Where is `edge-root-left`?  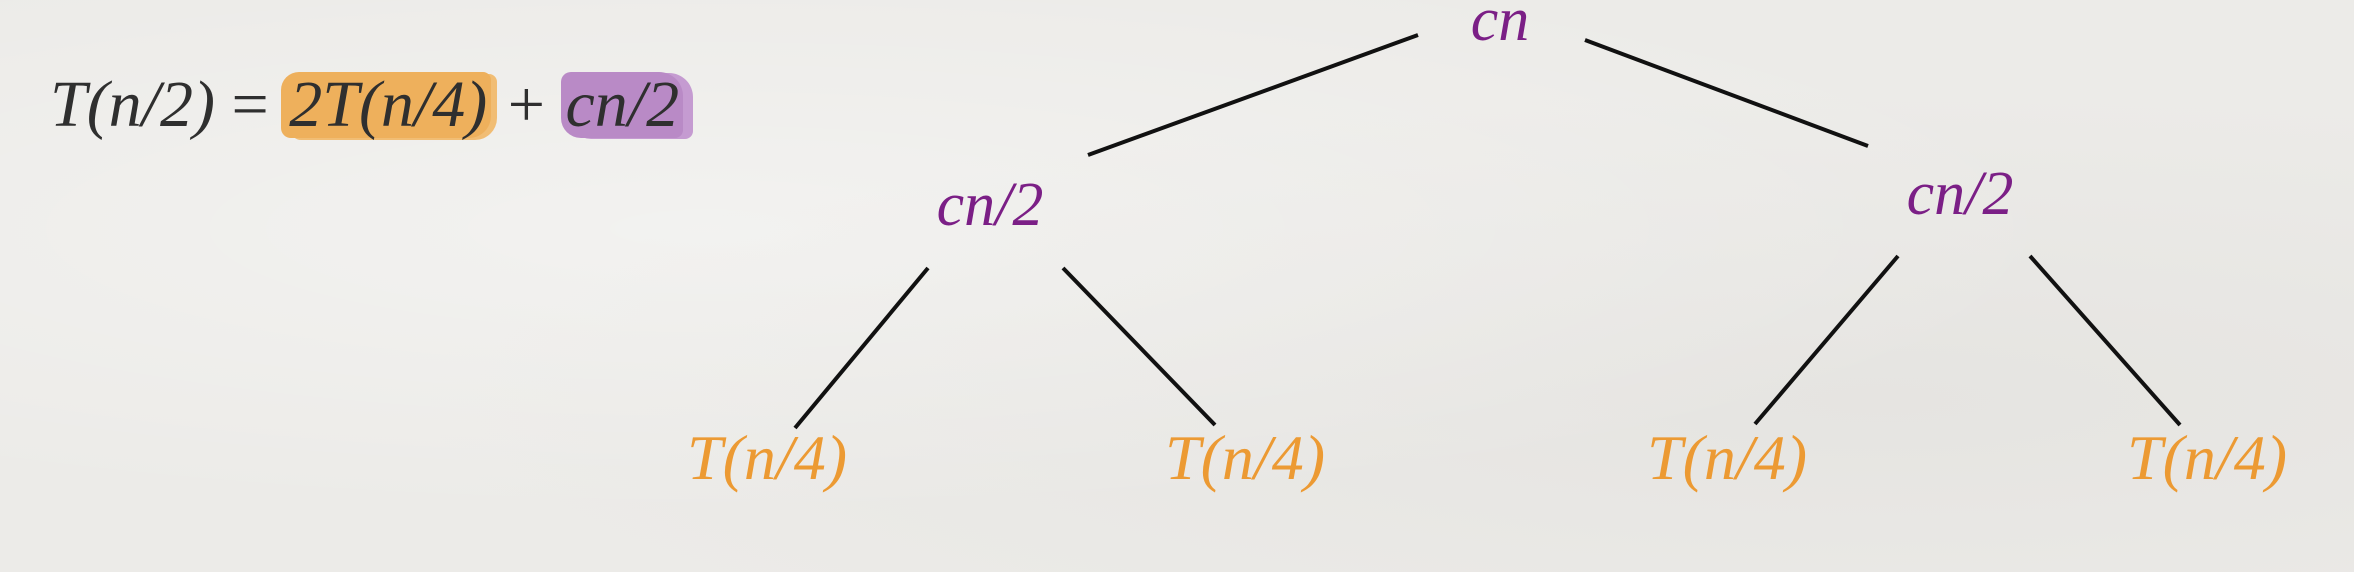
edge-root-left is located at coordinates (1253, 95).